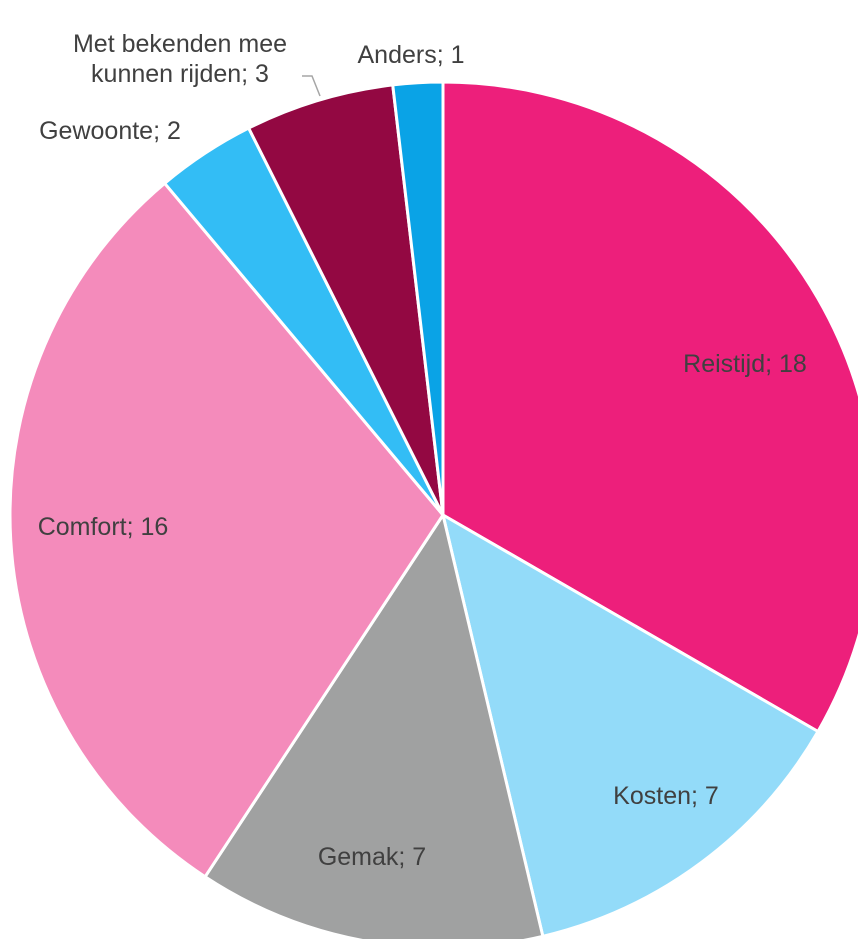  What do you see at coordinates (745, 364) in the screenshot?
I see `data-label: Reistijd; 18` at bounding box center [745, 364].